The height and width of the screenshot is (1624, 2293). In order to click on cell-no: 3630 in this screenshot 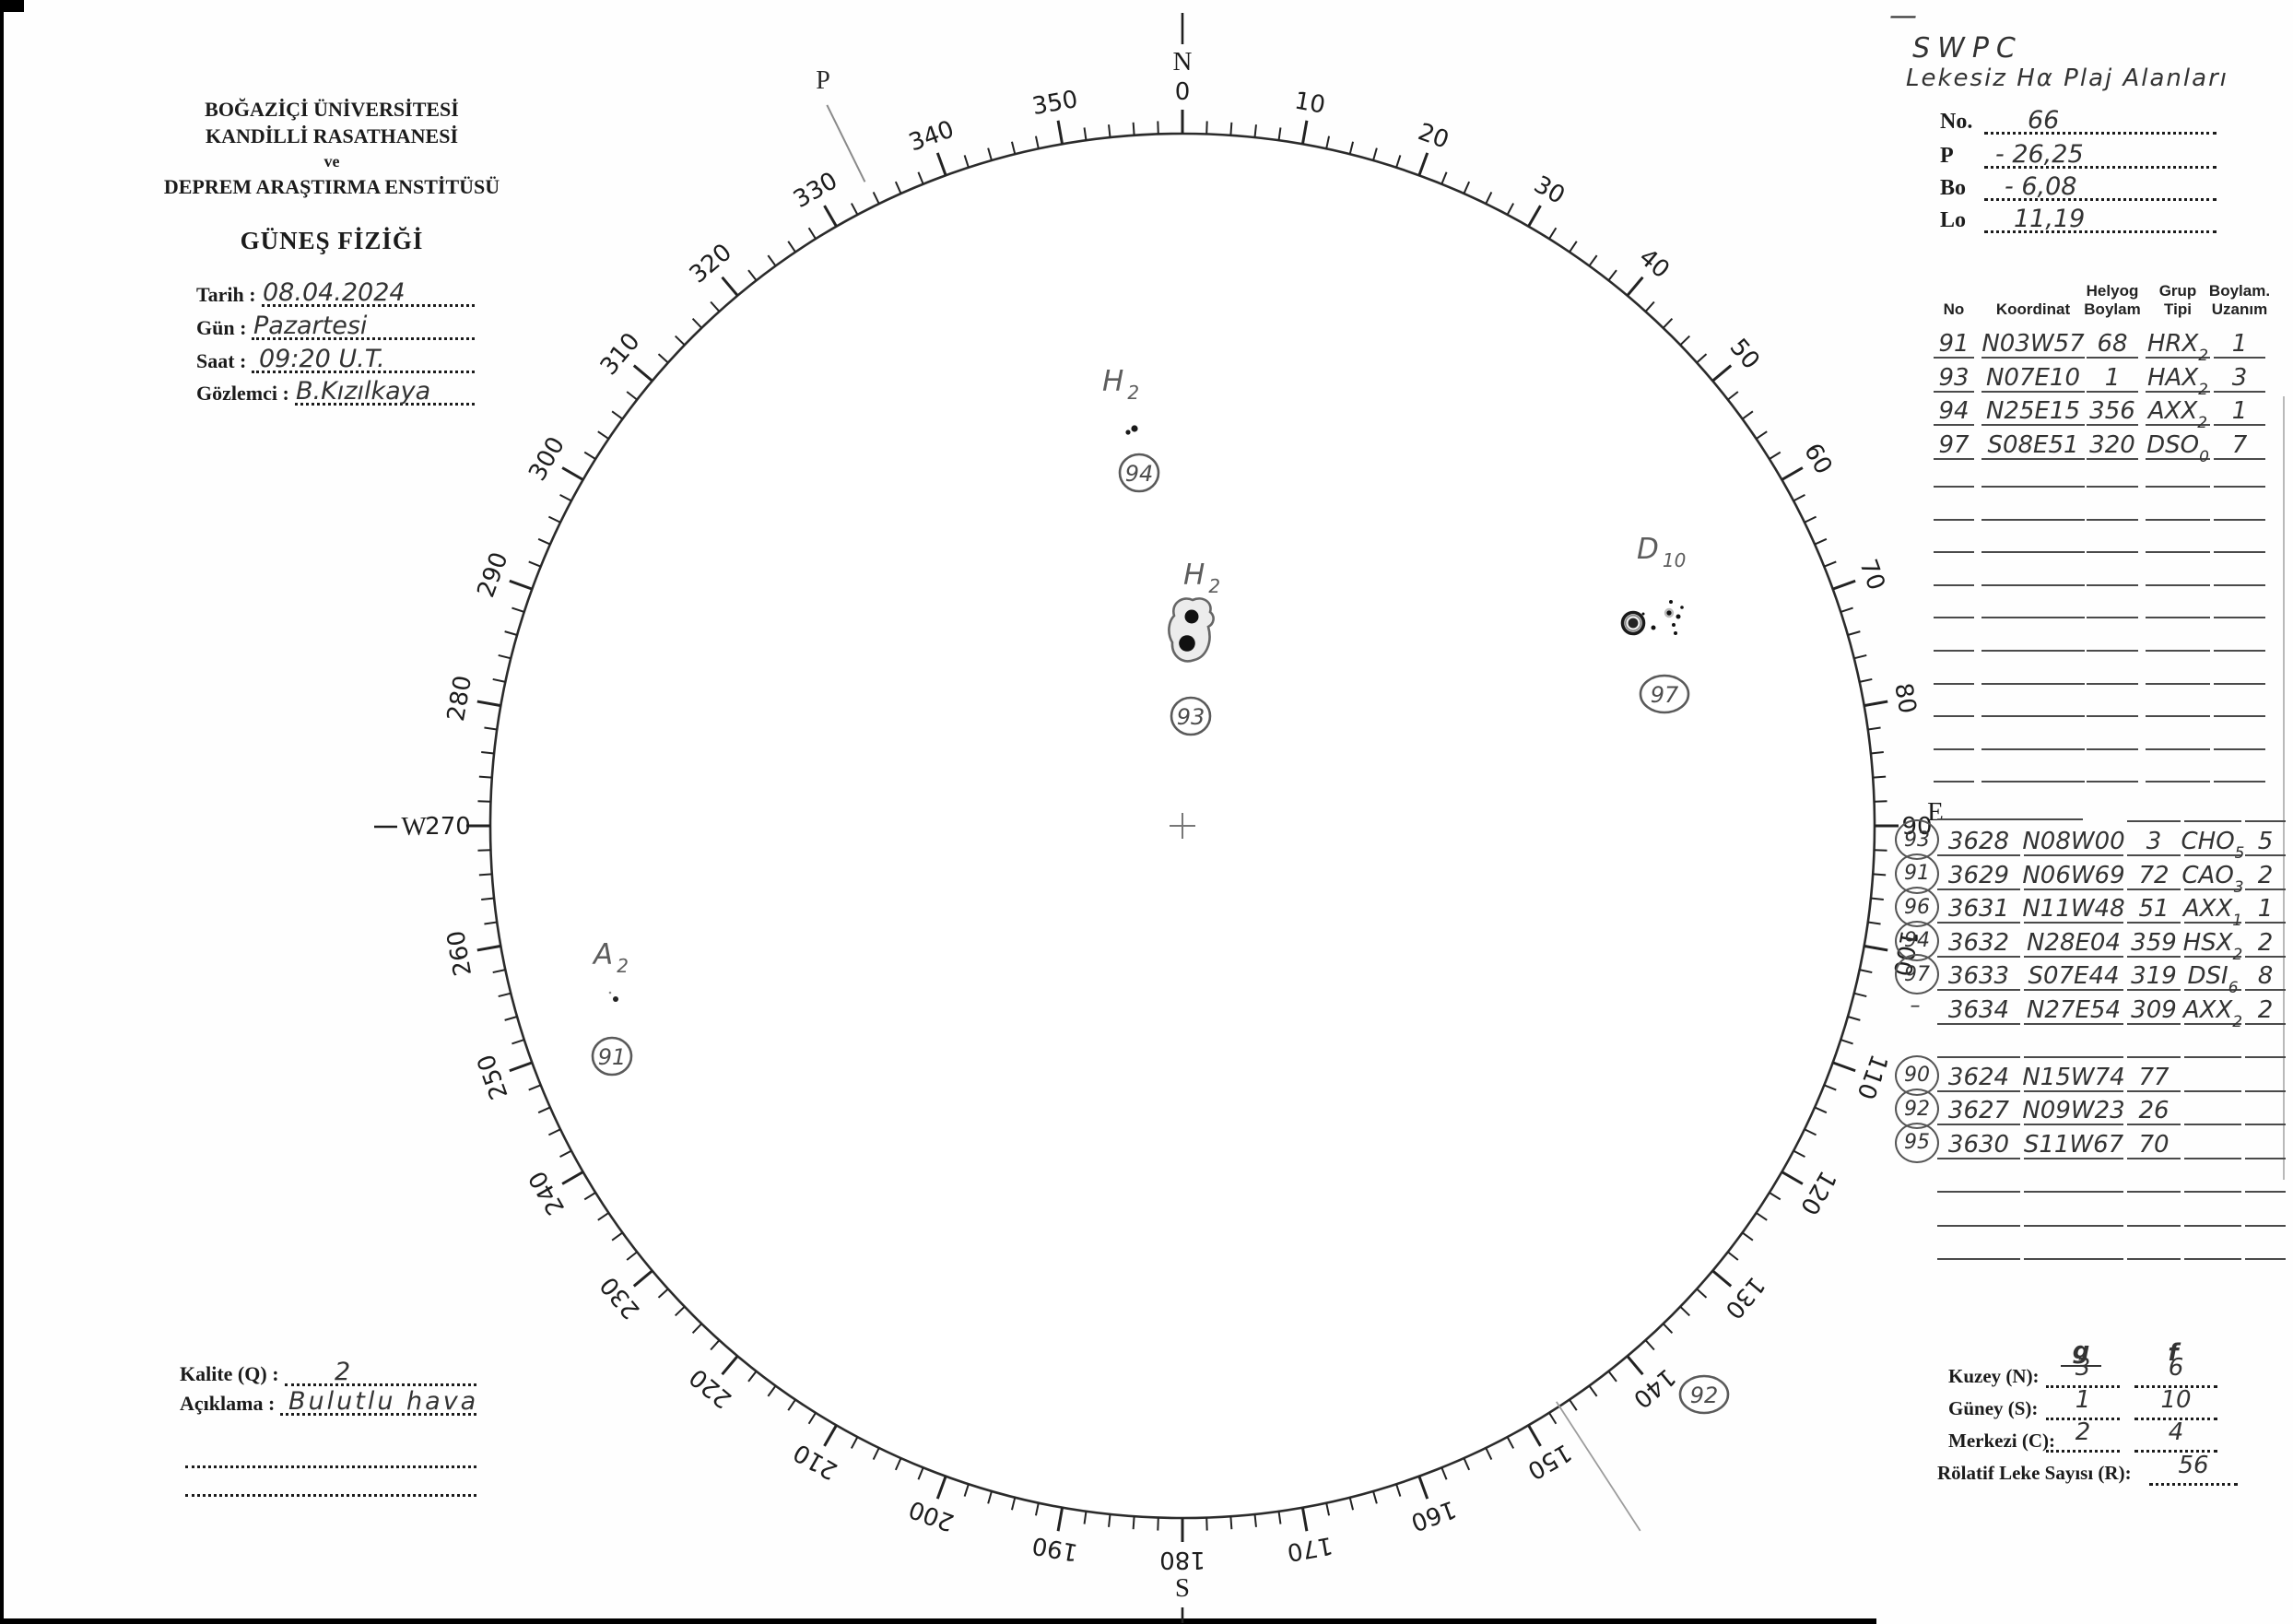, I will do `click(1978, 1141)`.